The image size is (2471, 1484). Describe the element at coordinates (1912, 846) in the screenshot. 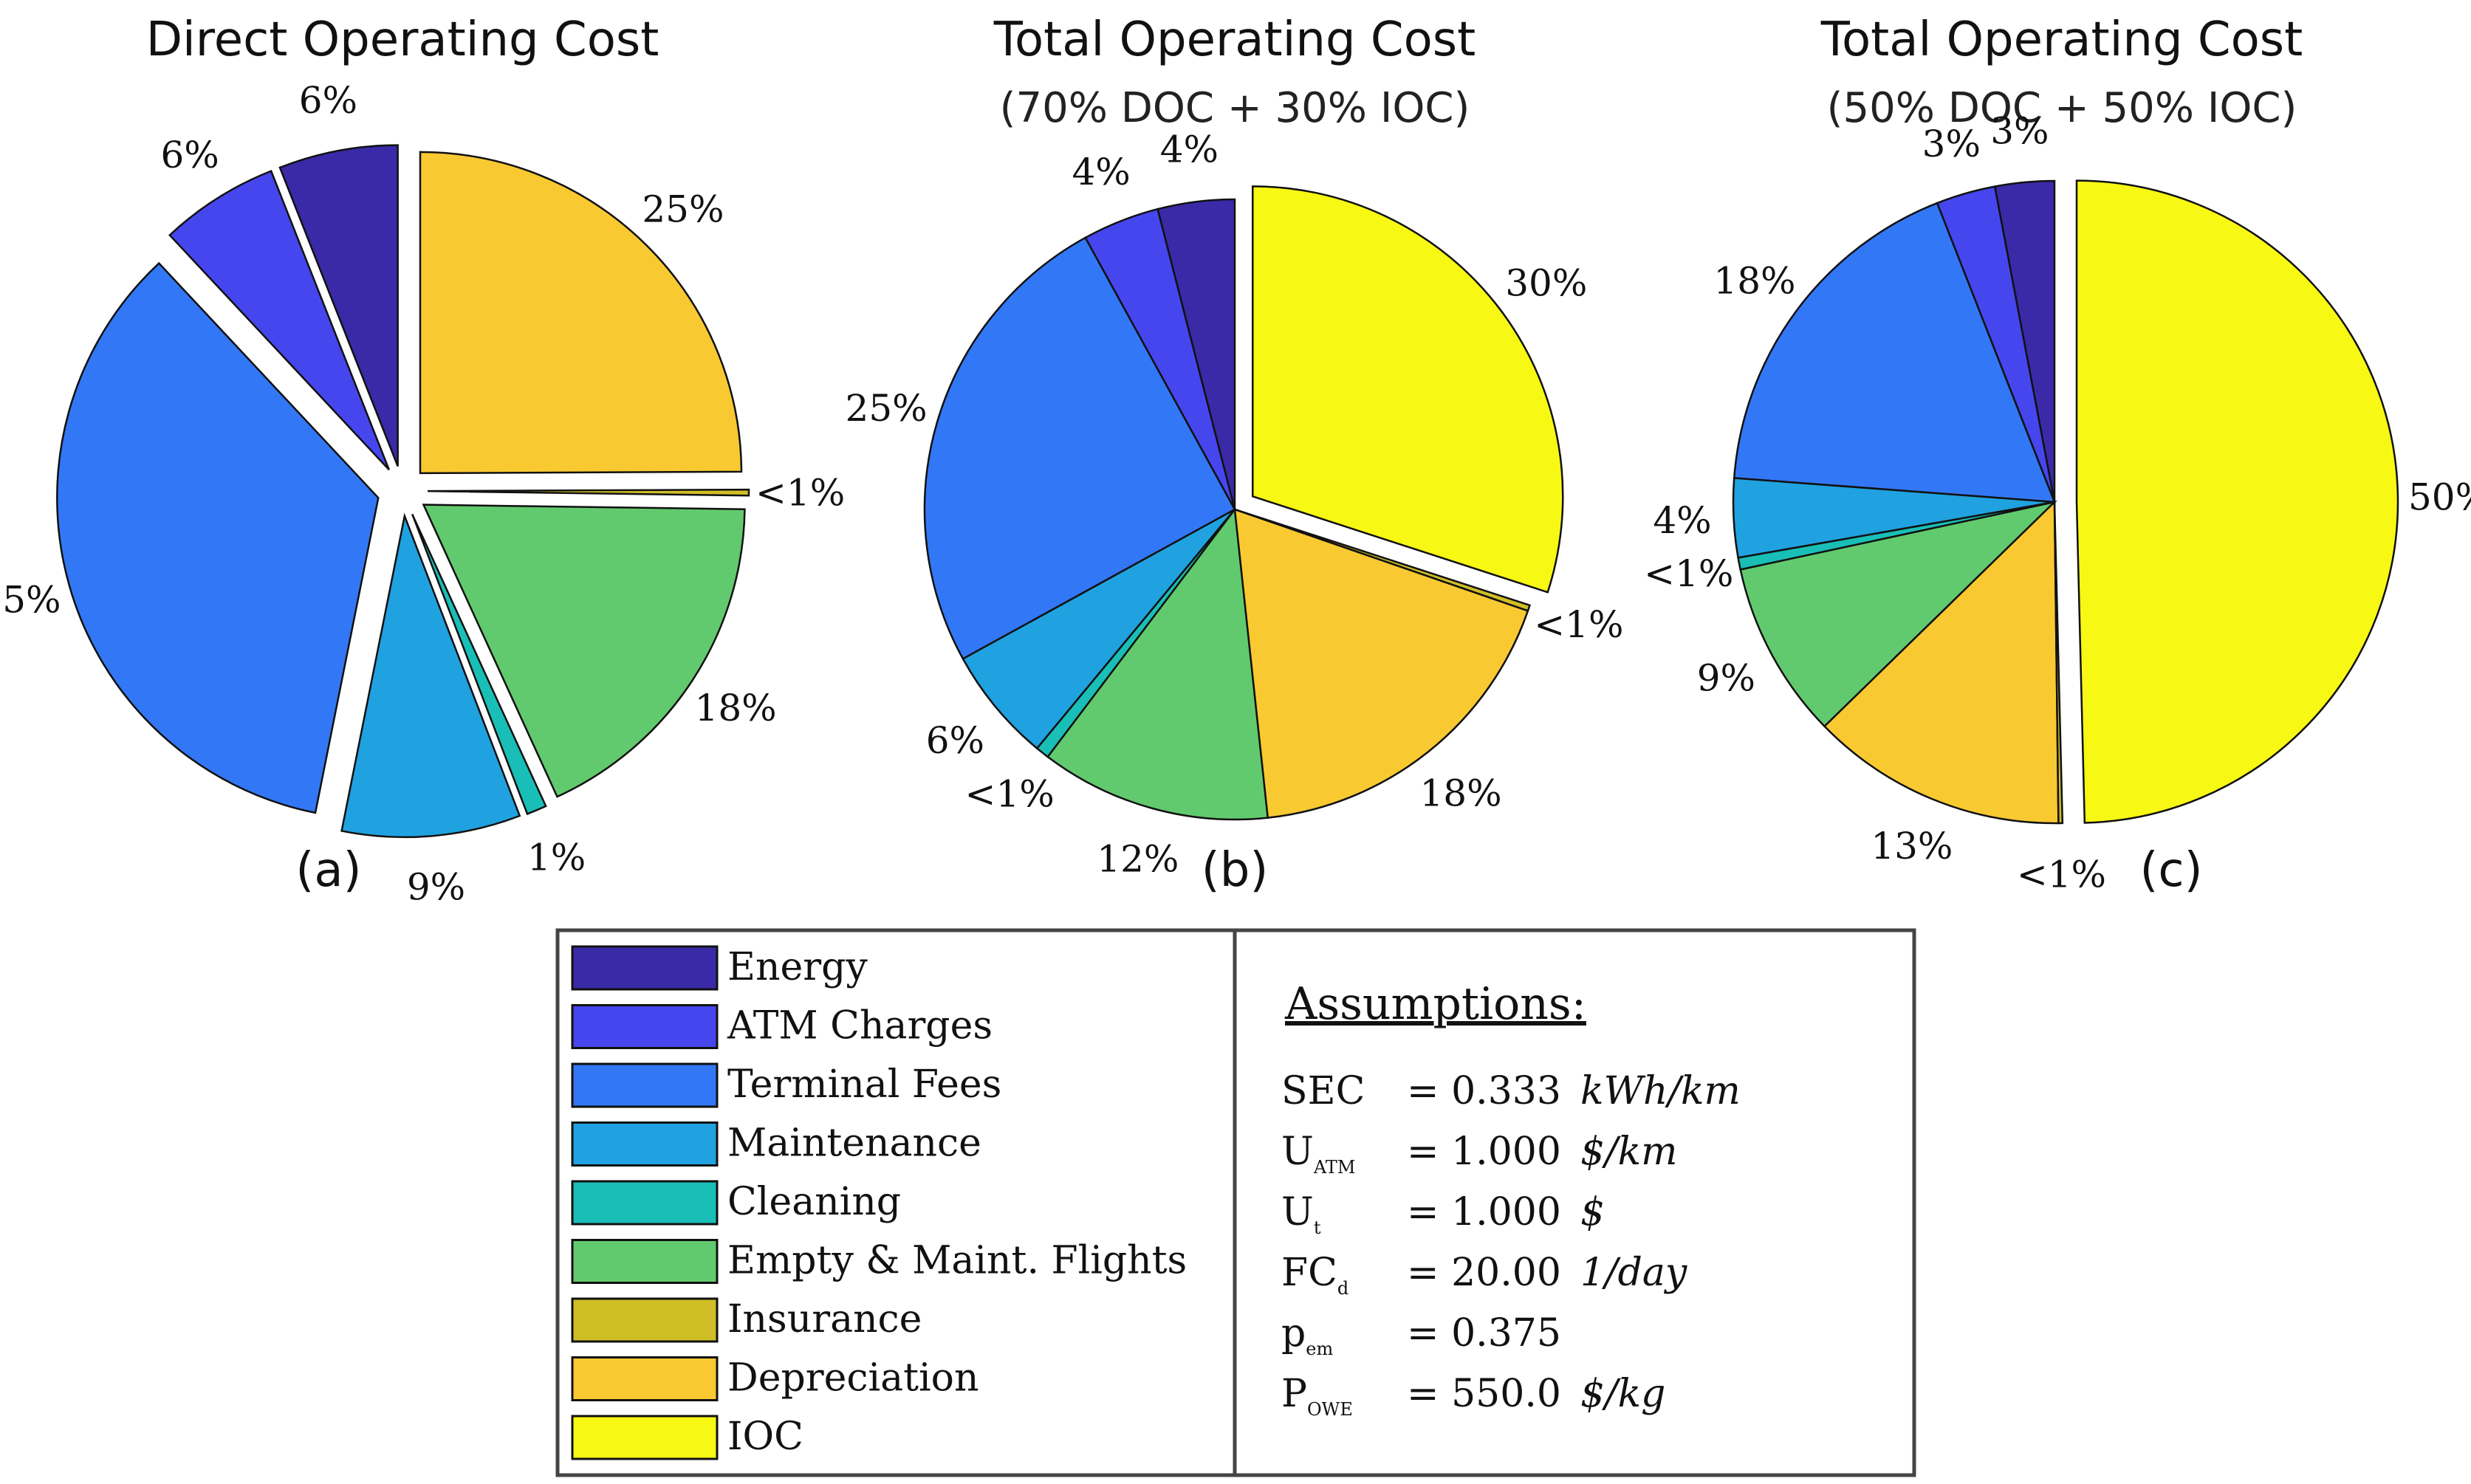

I see `chart-c-label-depreciation: 13%` at that location.